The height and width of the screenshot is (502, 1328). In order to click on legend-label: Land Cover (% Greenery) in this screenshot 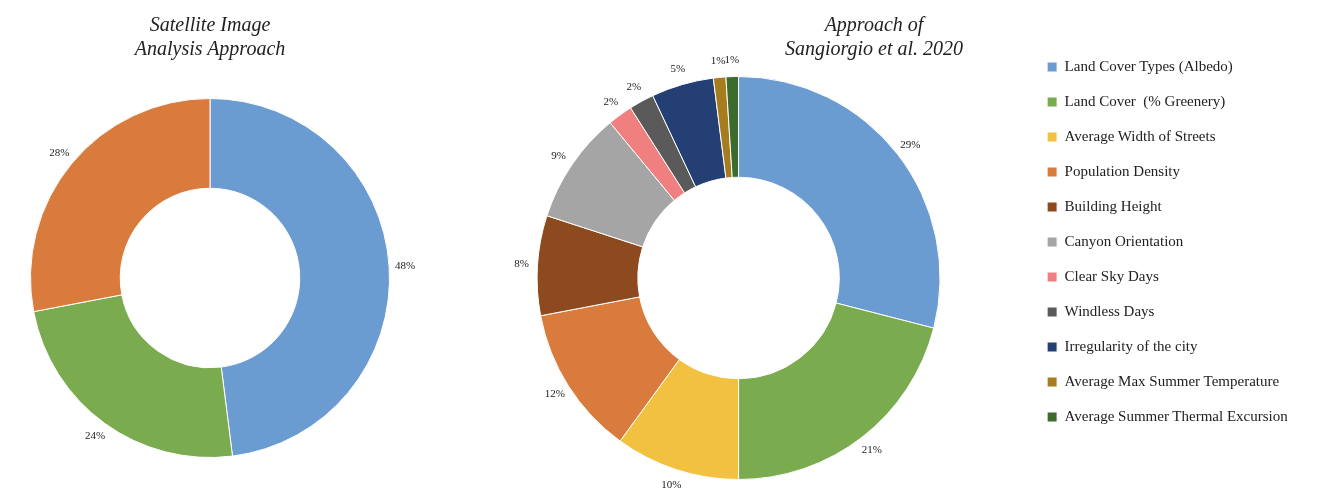, I will do `click(1145, 101)`.